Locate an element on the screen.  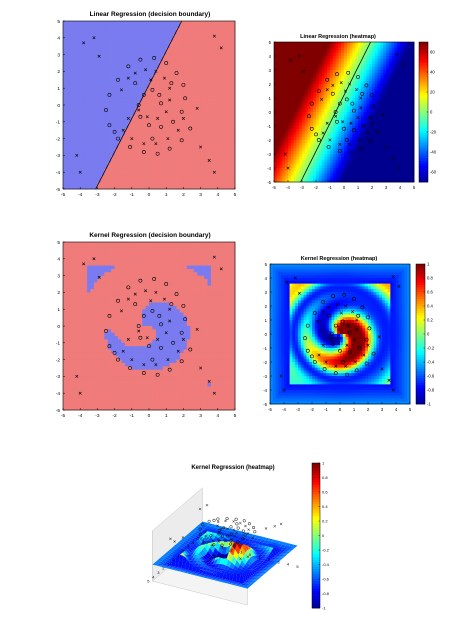
x-tick-label: -3 is located at coordinates (97, 195).